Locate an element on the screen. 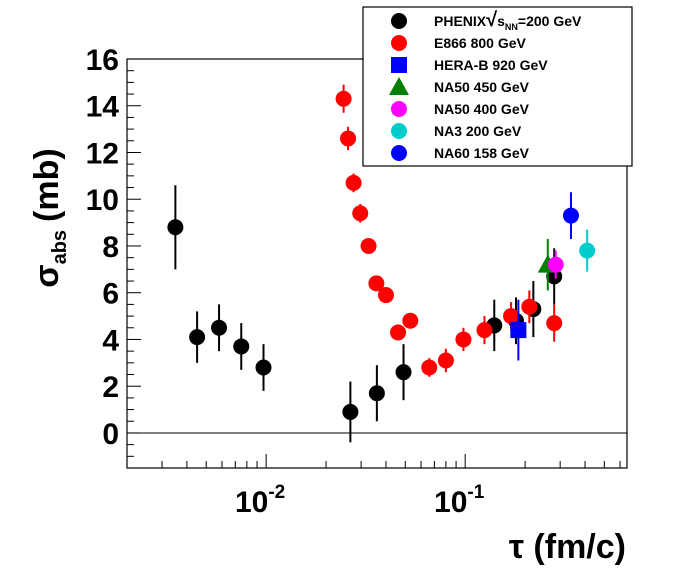  legend-label: E866 800 GeV is located at coordinates (480, 43).